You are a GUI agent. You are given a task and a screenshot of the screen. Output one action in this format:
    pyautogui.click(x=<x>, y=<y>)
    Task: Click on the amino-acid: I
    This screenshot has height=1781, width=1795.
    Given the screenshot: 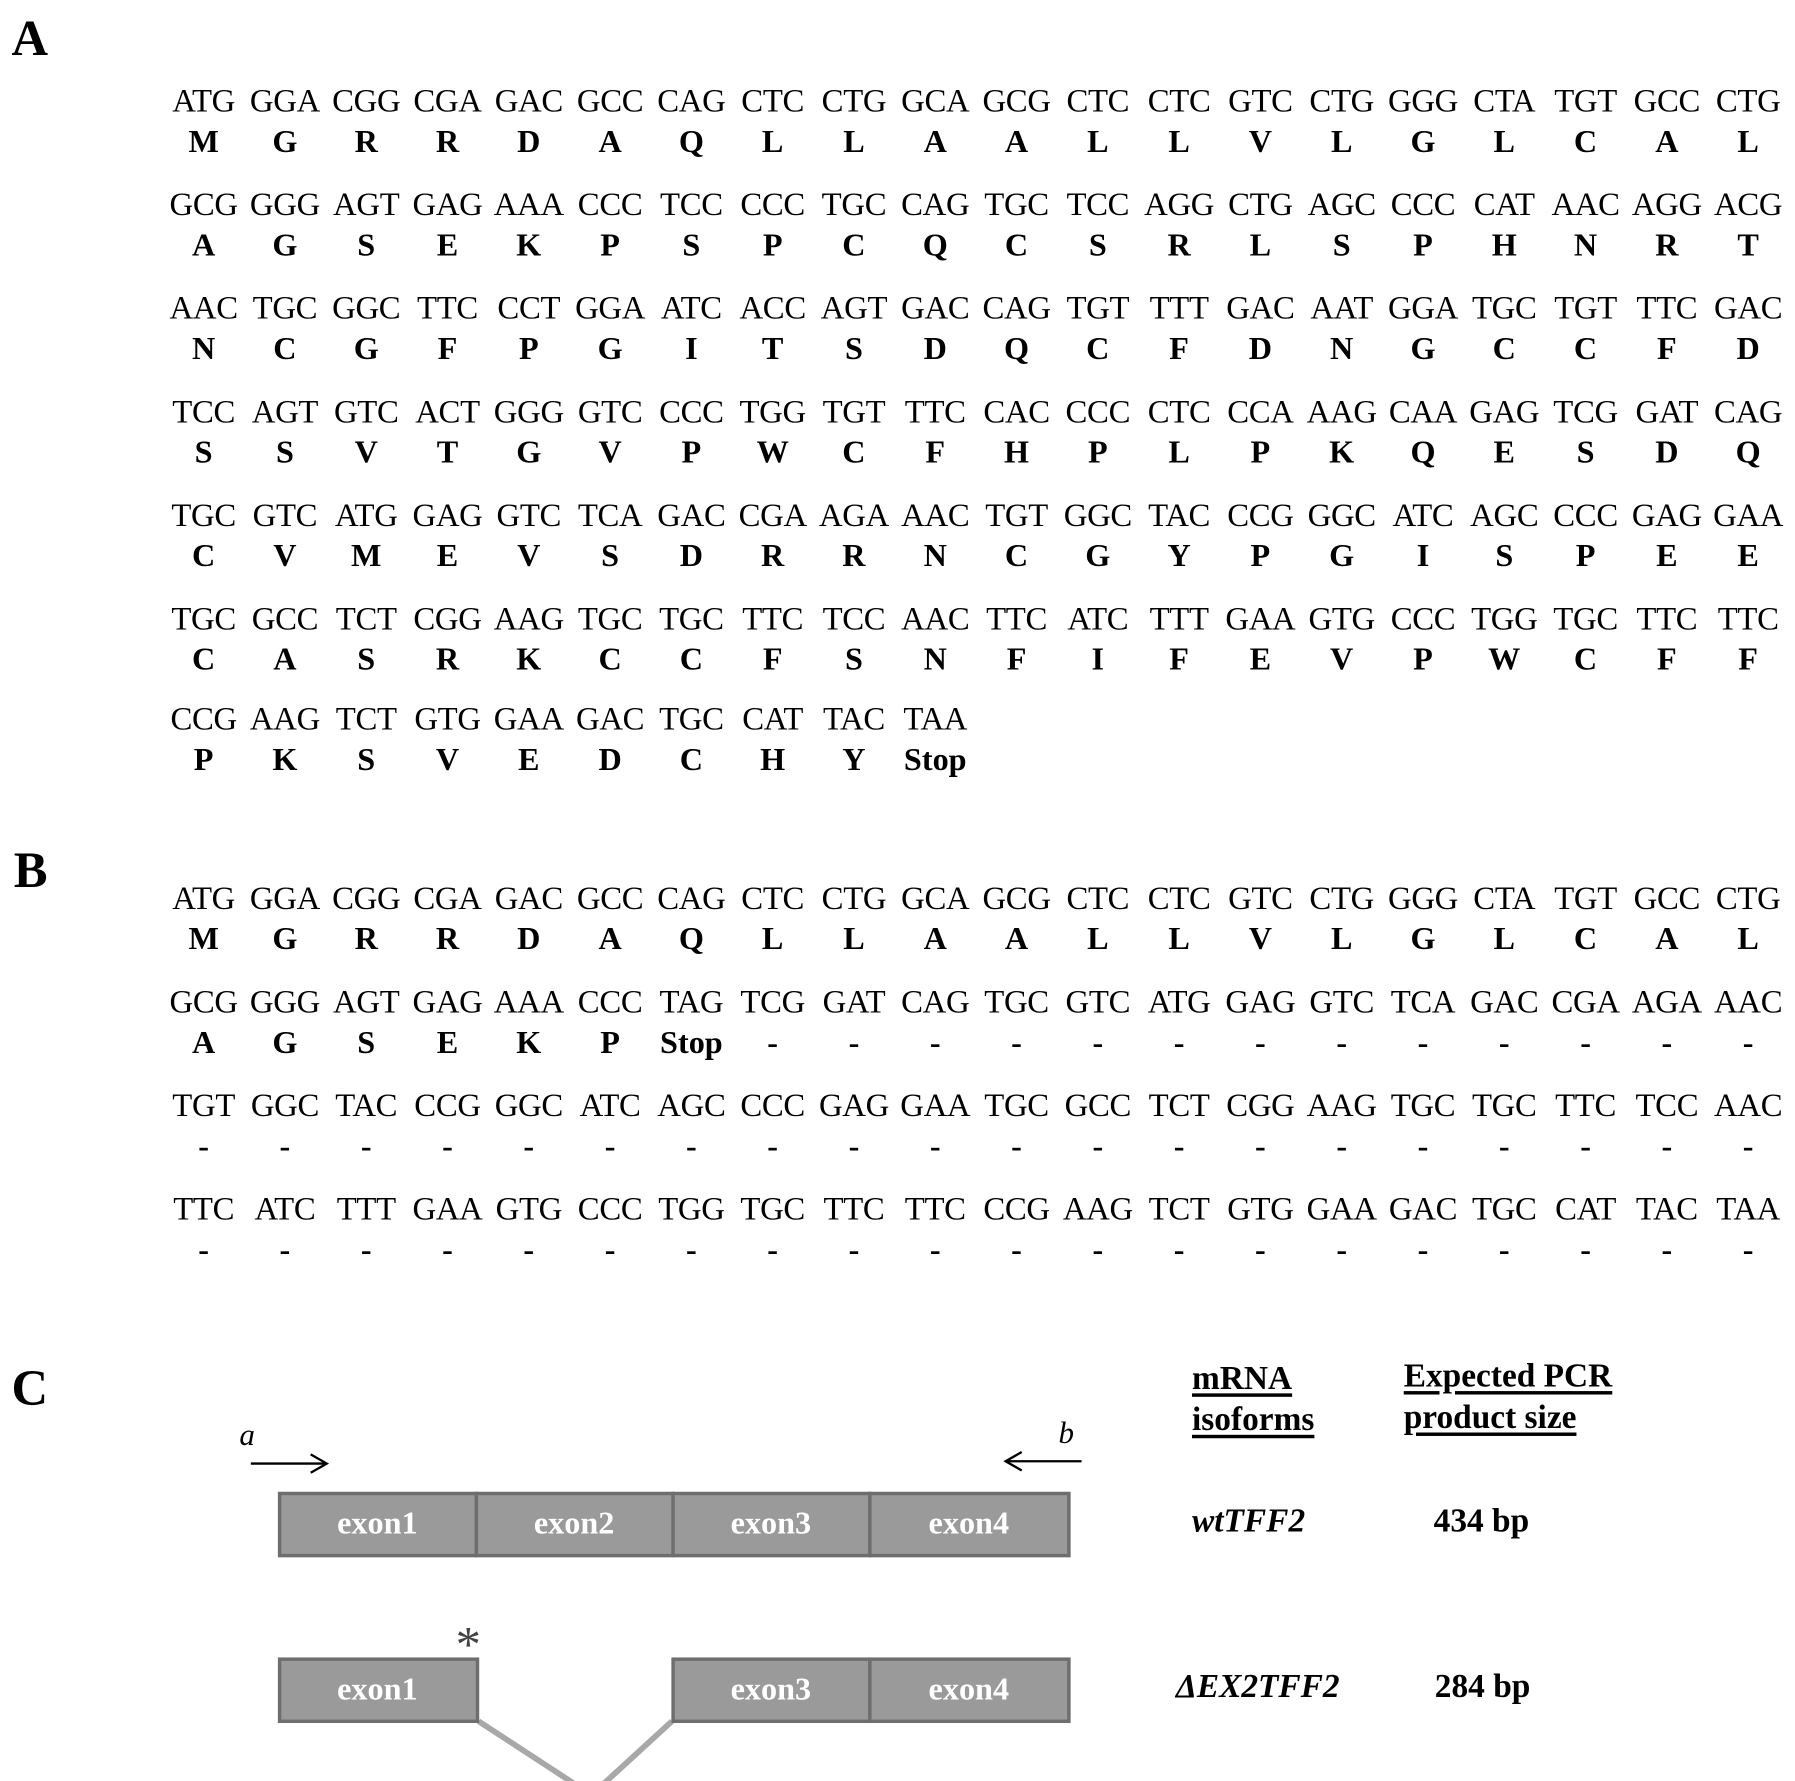 What is the action you would take?
    pyautogui.click(x=1098, y=660)
    